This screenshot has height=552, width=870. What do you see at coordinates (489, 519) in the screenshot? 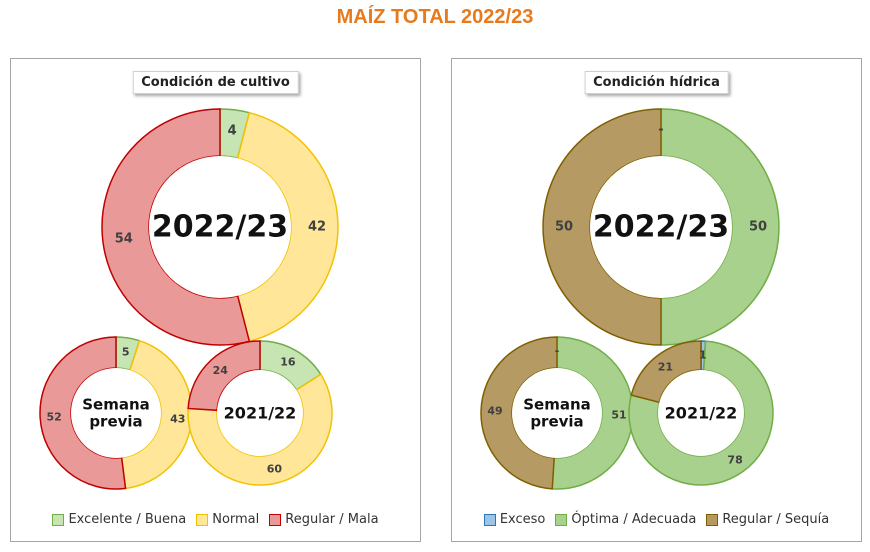
I see `swatch-exceso` at bounding box center [489, 519].